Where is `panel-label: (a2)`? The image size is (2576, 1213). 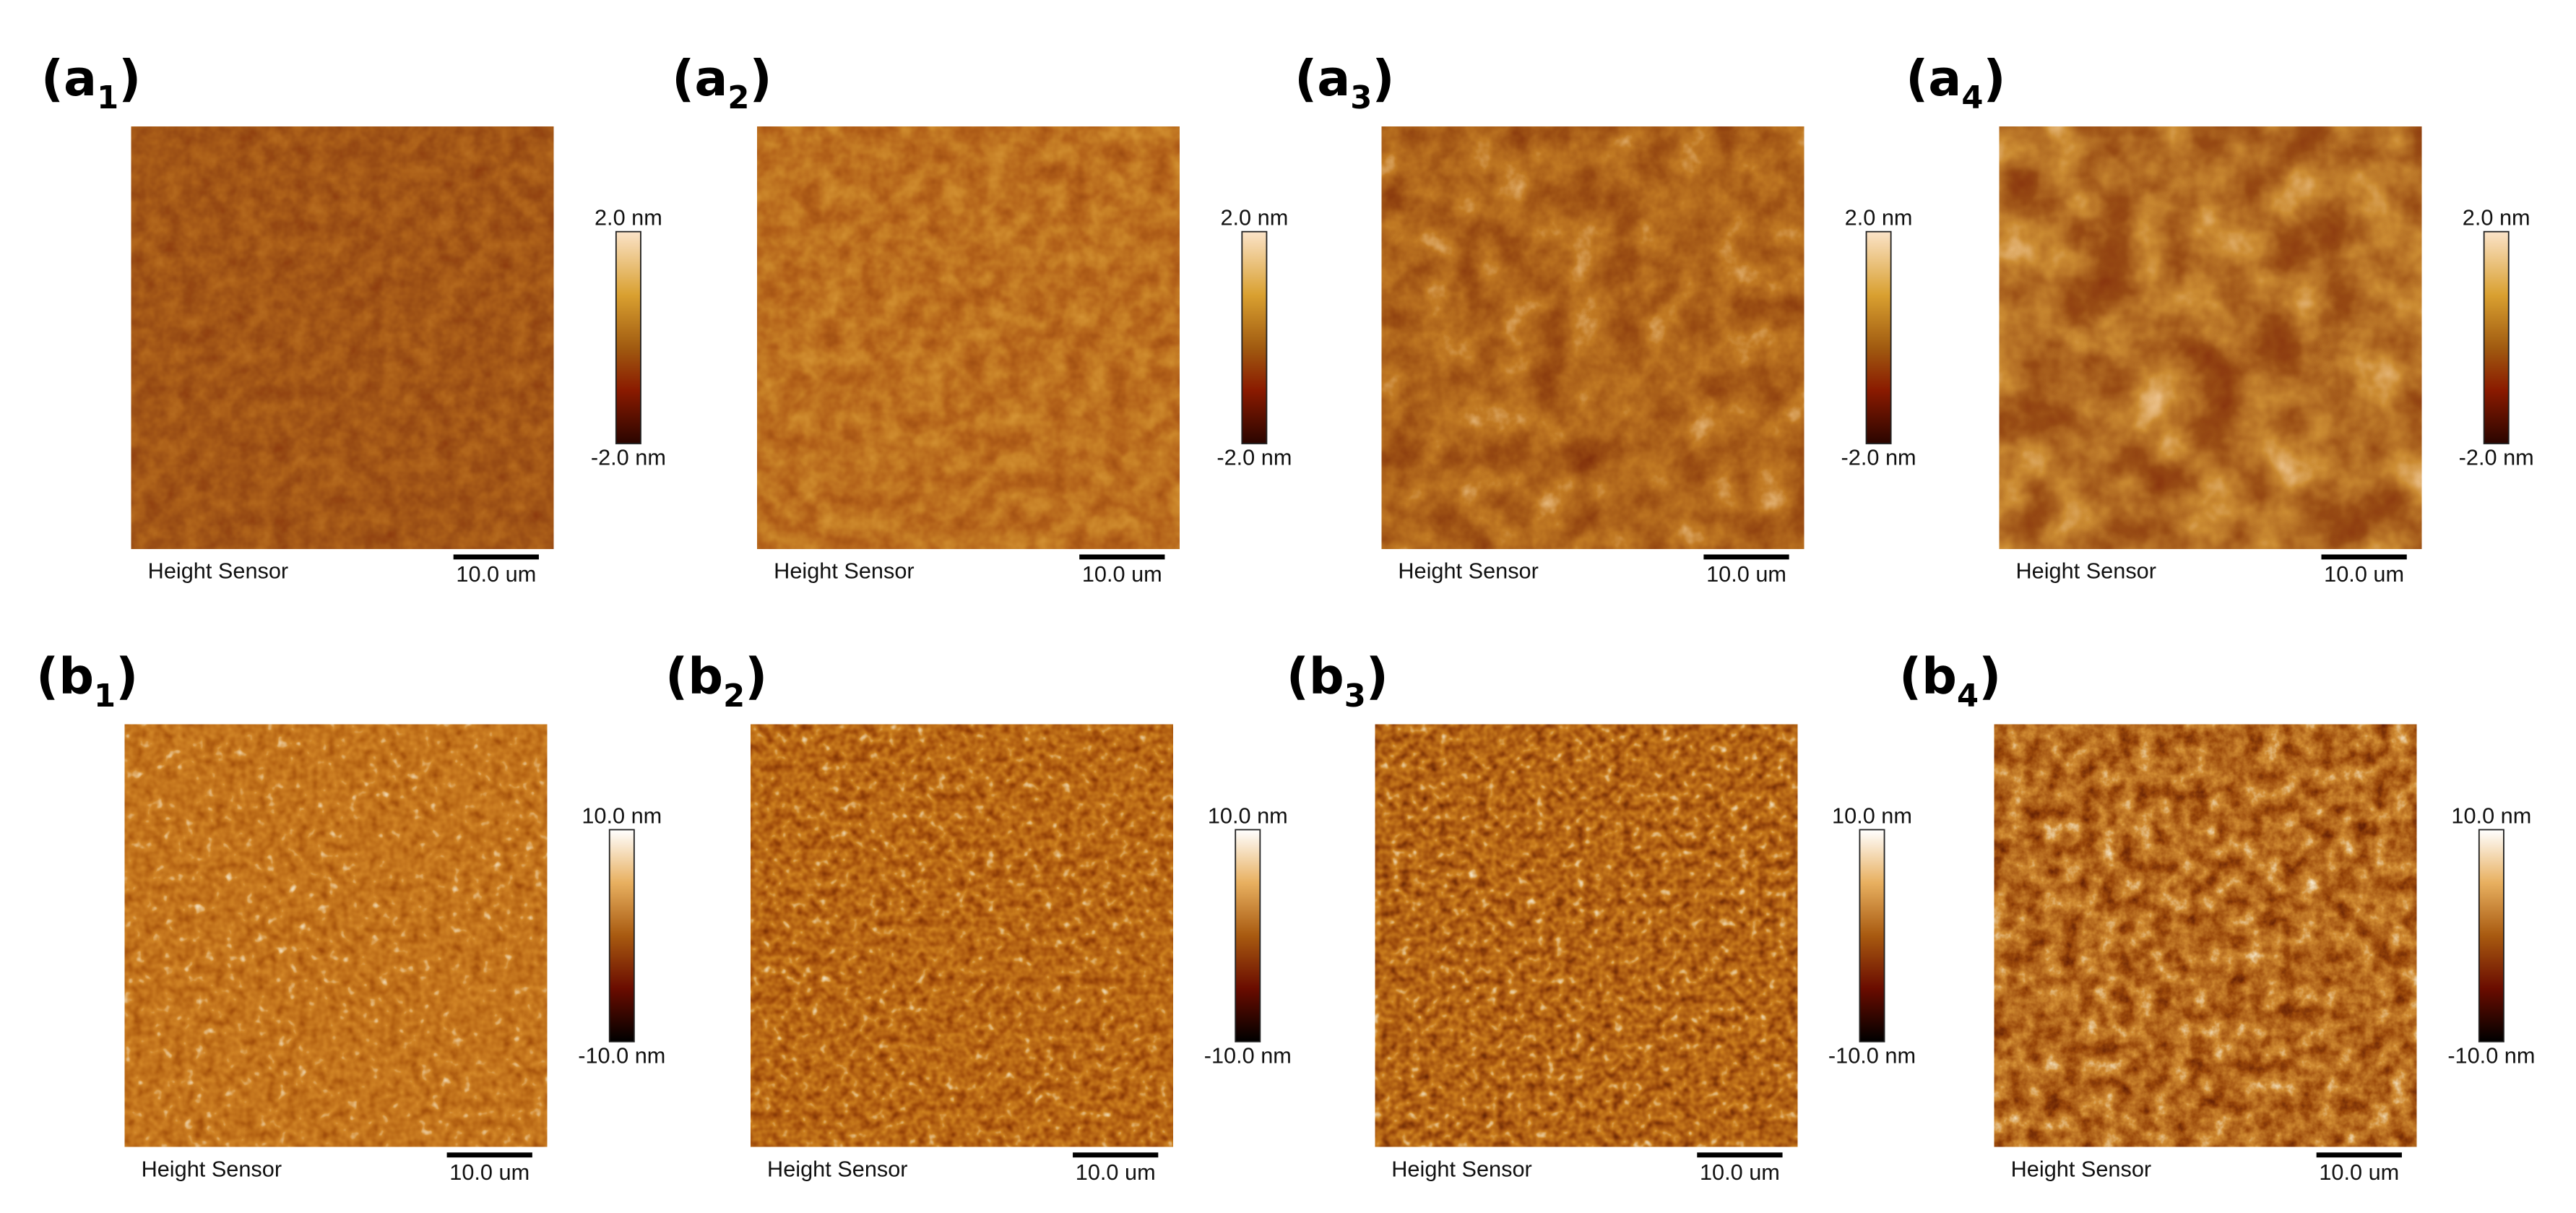
panel-label: (a2) is located at coordinates (721, 83).